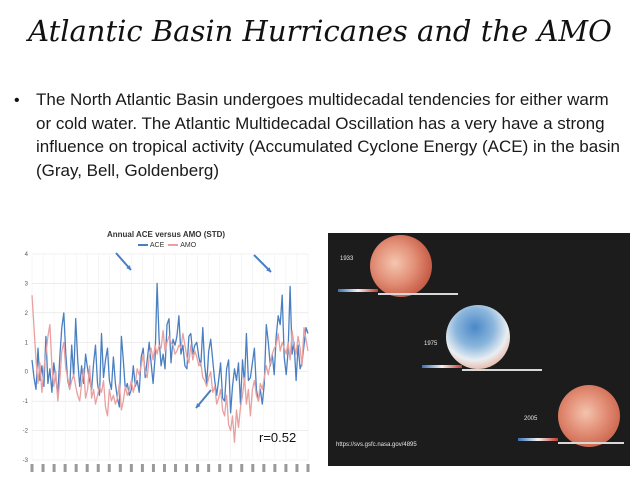  Describe the element at coordinates (278, 437) in the screenshot. I see `correlation-annotation: r=0.52` at that location.